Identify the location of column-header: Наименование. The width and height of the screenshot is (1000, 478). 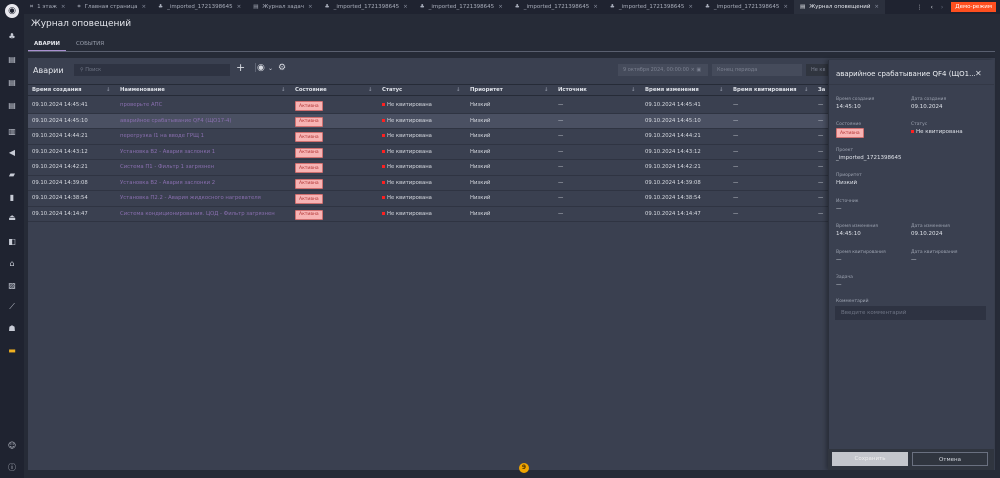
(142, 90).